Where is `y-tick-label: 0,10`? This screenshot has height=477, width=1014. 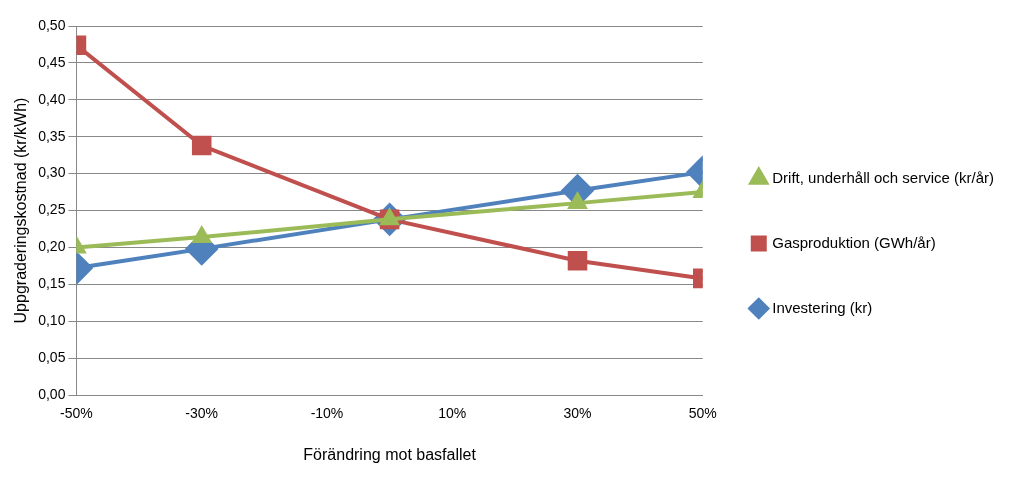 y-tick-label: 0,10 is located at coordinates (52, 320).